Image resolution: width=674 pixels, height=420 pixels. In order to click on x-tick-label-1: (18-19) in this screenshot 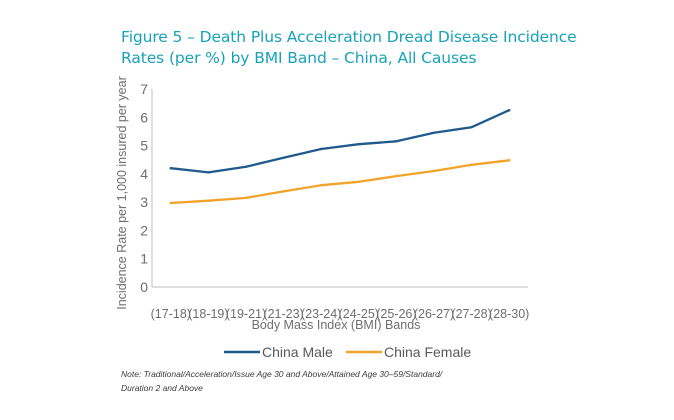, I will do `click(208, 314)`.